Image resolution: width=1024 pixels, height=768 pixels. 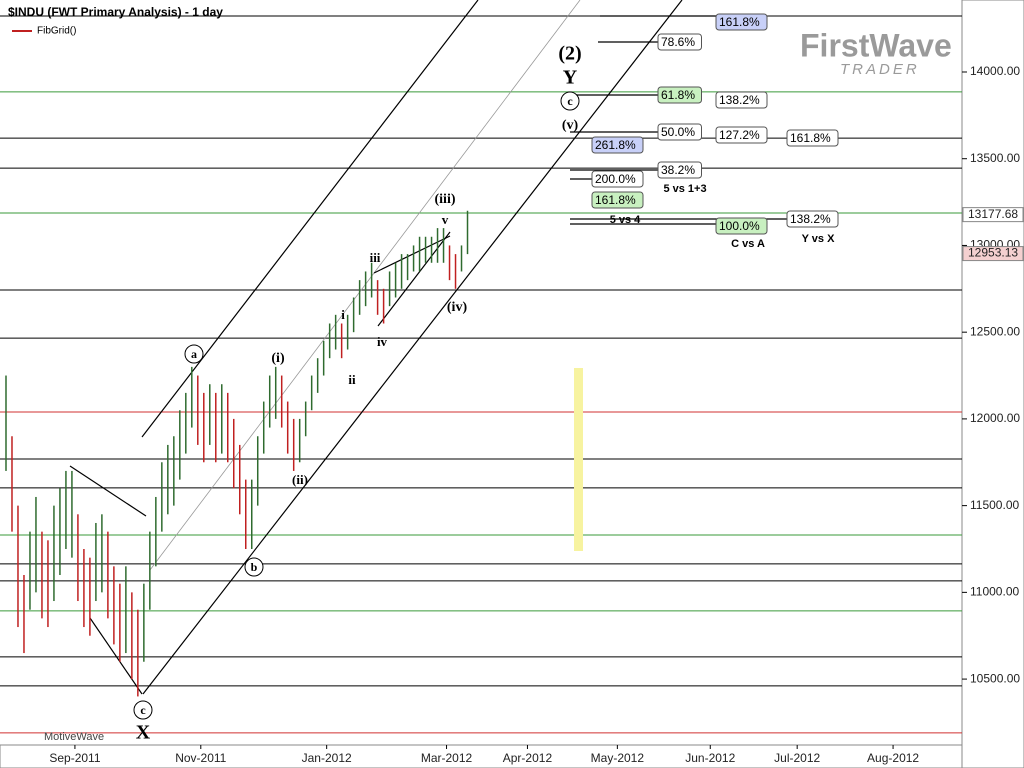 I want to click on fib-label: 38.2%, so click(x=678, y=170).